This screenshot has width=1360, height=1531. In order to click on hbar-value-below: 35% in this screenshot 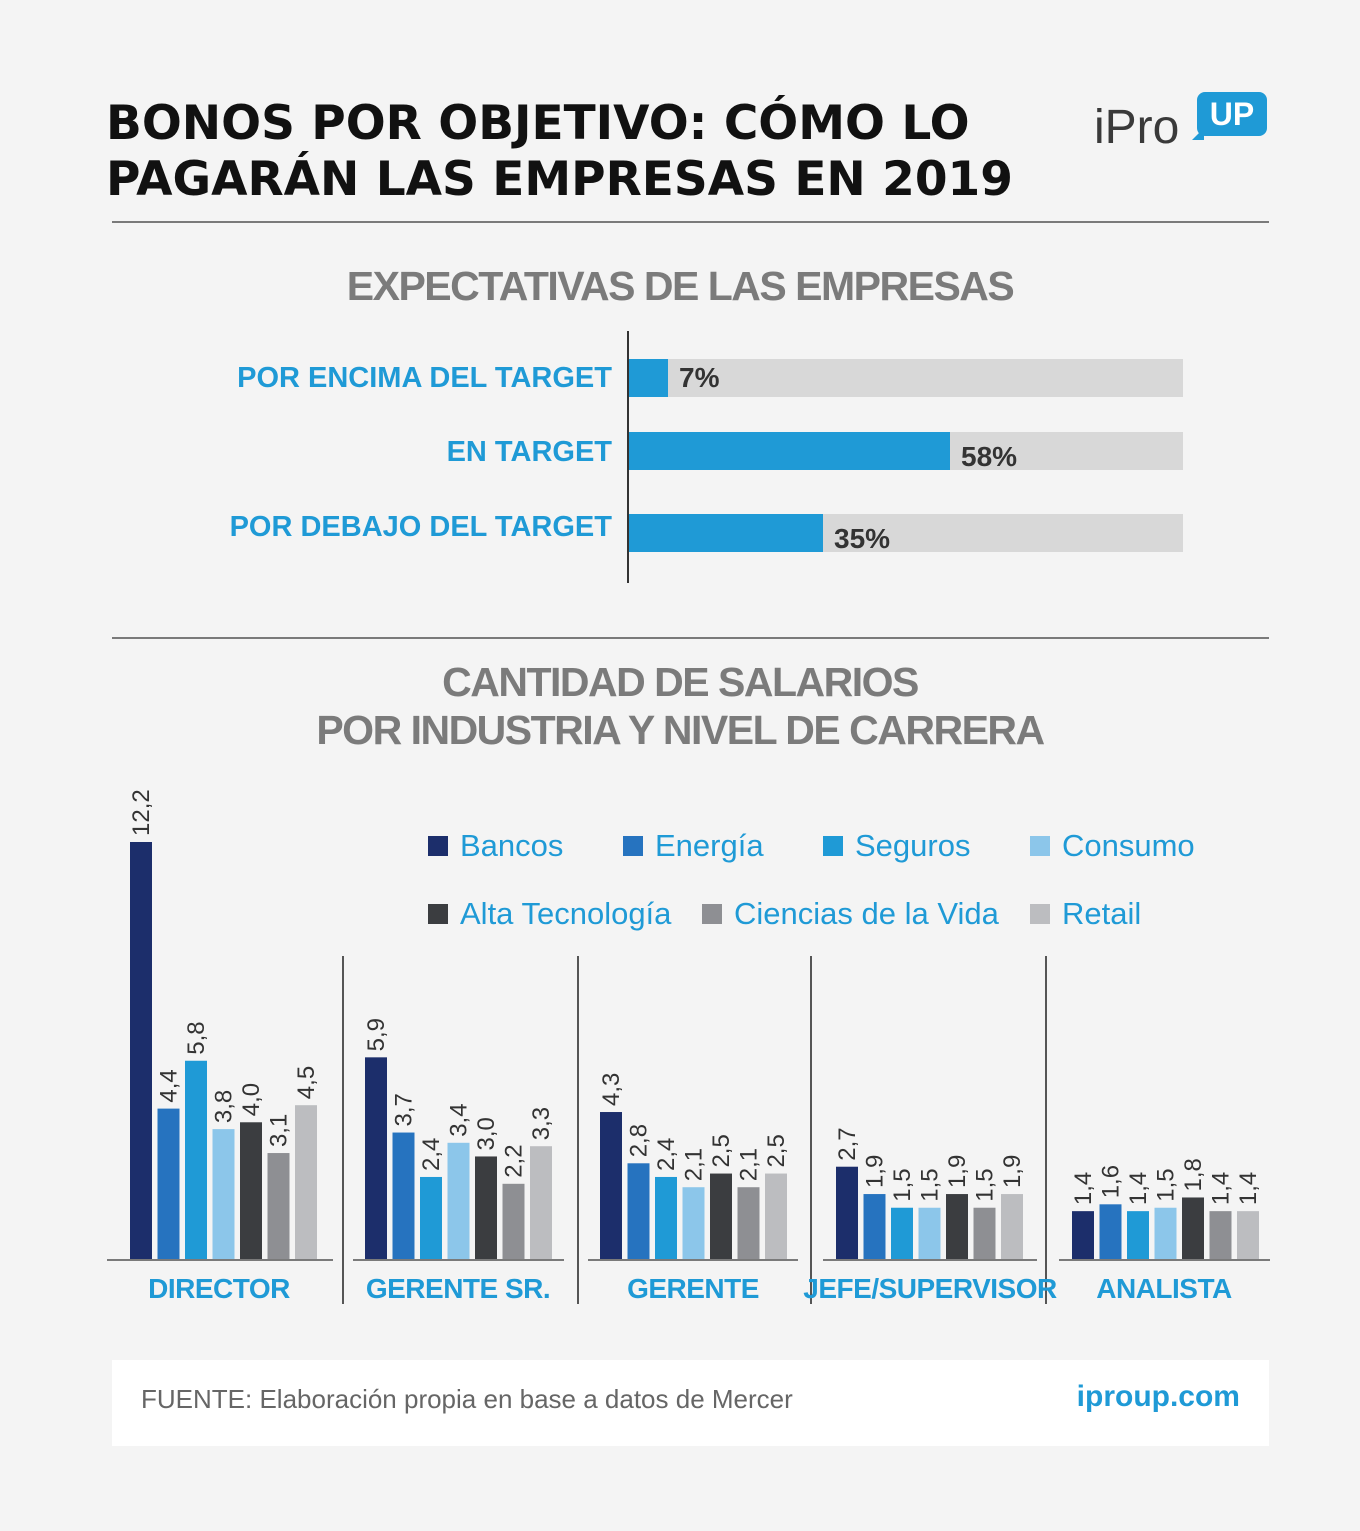, I will do `click(862, 538)`.